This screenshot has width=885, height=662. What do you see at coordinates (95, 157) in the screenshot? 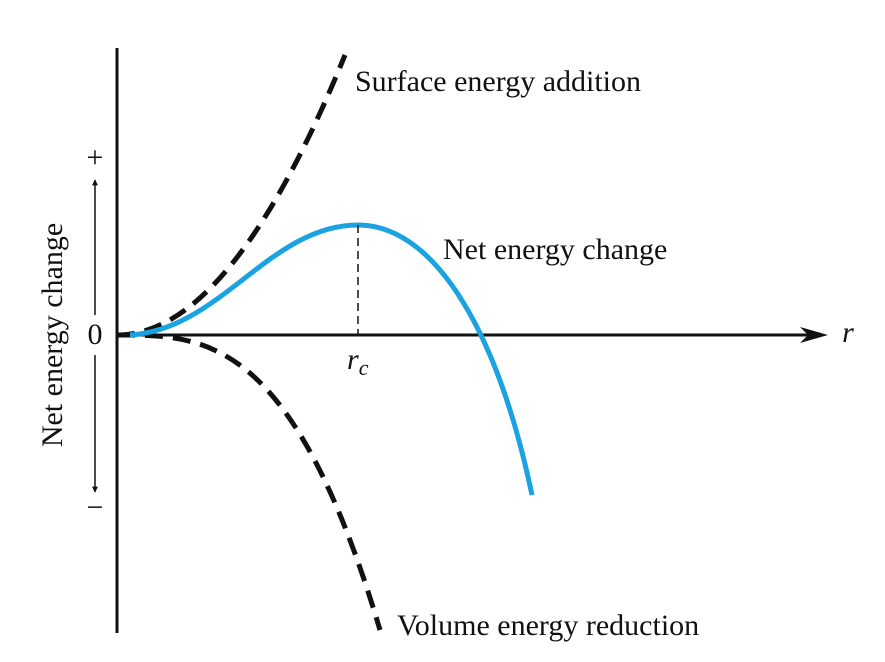
I see `plus-sign: +` at bounding box center [95, 157].